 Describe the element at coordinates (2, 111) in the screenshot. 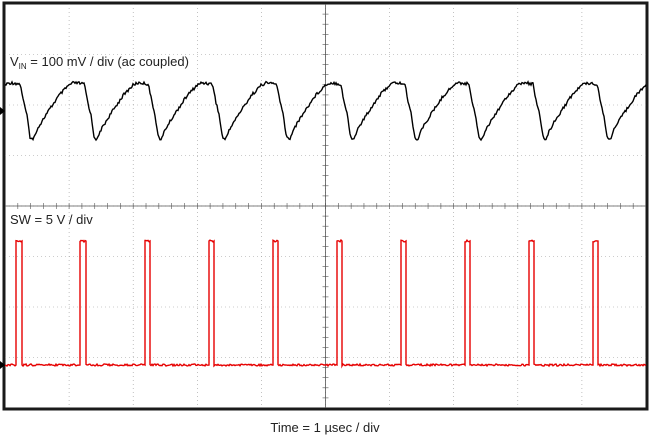

I see `vin-ground-marker` at that location.